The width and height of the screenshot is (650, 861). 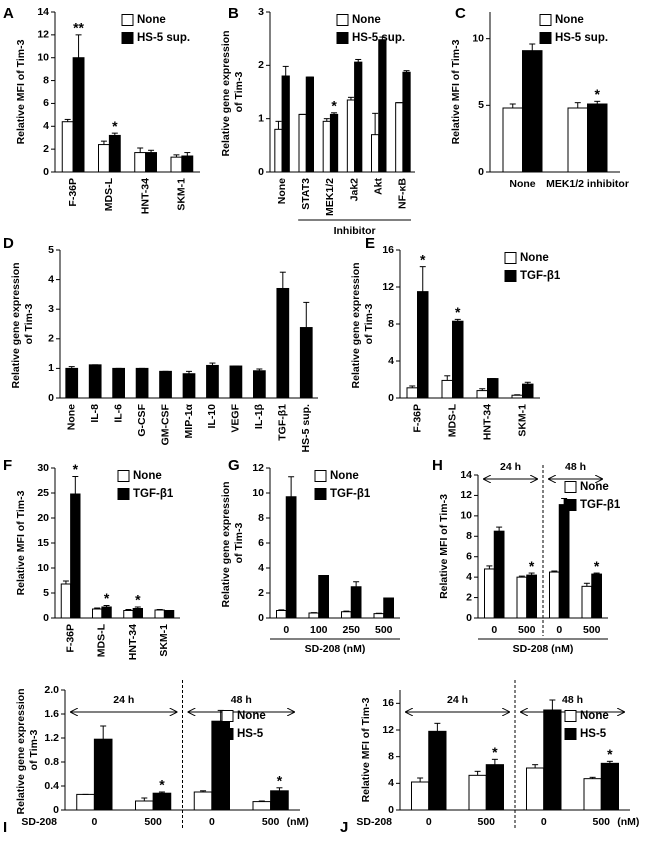 What do you see at coordinates (102, 640) in the screenshot?
I see `x-tick-label: MDS-L` at bounding box center [102, 640].